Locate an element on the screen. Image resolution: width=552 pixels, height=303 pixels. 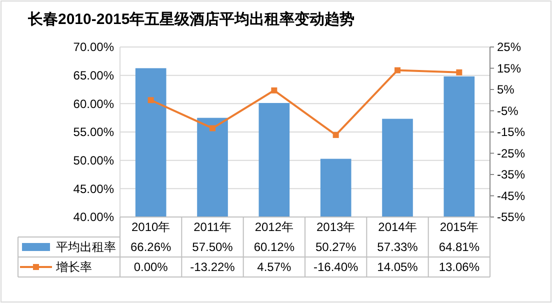
y-tick-label: 40.00% is located at coordinates (93, 217).